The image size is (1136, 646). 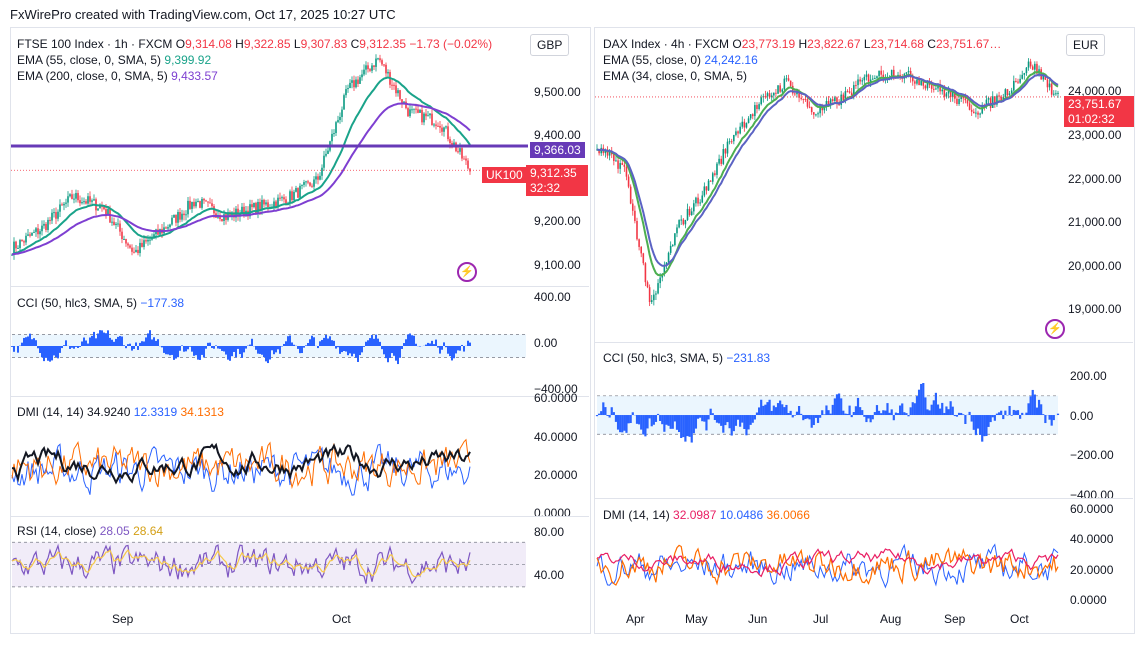 What do you see at coordinates (695, 515) in the screenshot?
I see `dax-dmi-v1: 32.0987` at bounding box center [695, 515].